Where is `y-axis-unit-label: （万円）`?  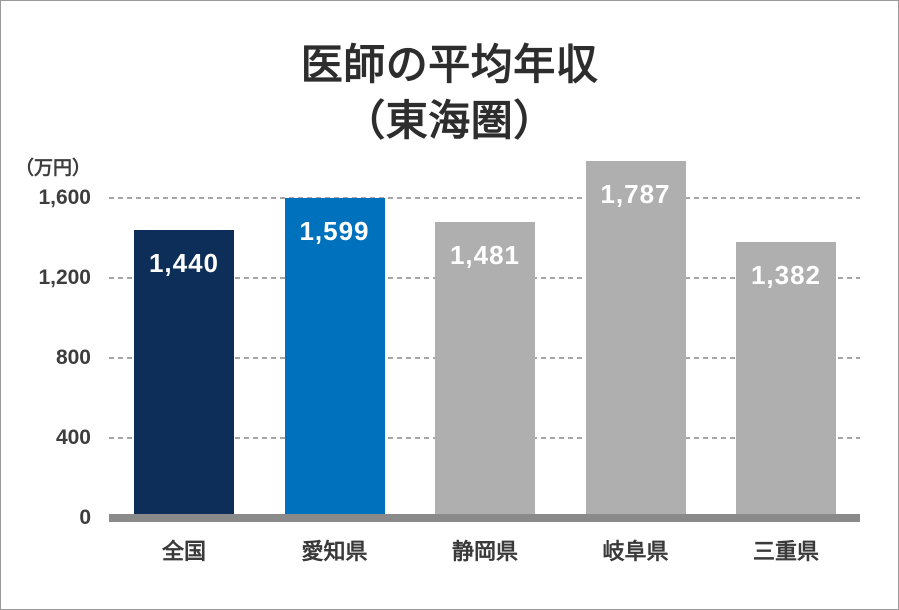 y-axis-unit-label: （万円） is located at coordinates (52, 168).